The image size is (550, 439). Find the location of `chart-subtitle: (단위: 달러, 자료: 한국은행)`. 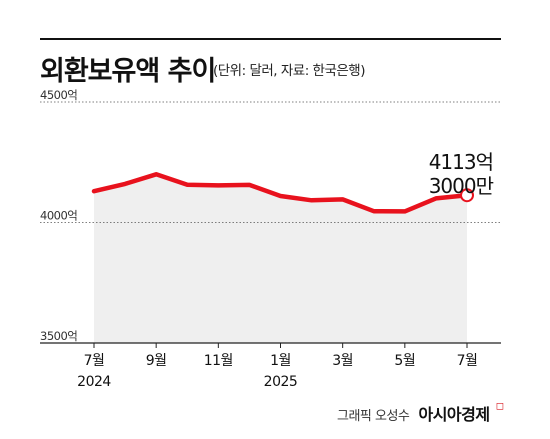

chart-subtitle: (단위: 달러, 자료: 한국은행) is located at coordinates (289, 71).